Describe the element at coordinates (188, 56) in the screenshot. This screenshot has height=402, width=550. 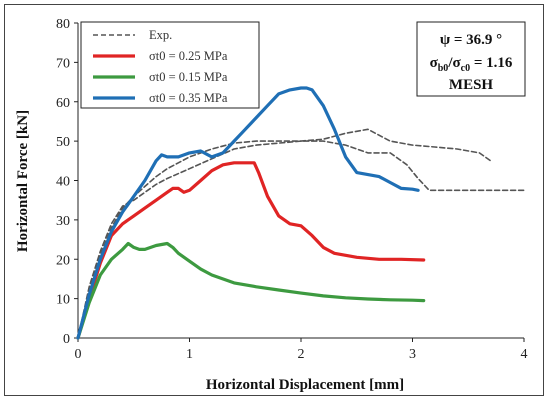
I see `legend-label-2: σt0 = 0.25 MPa` at that location.